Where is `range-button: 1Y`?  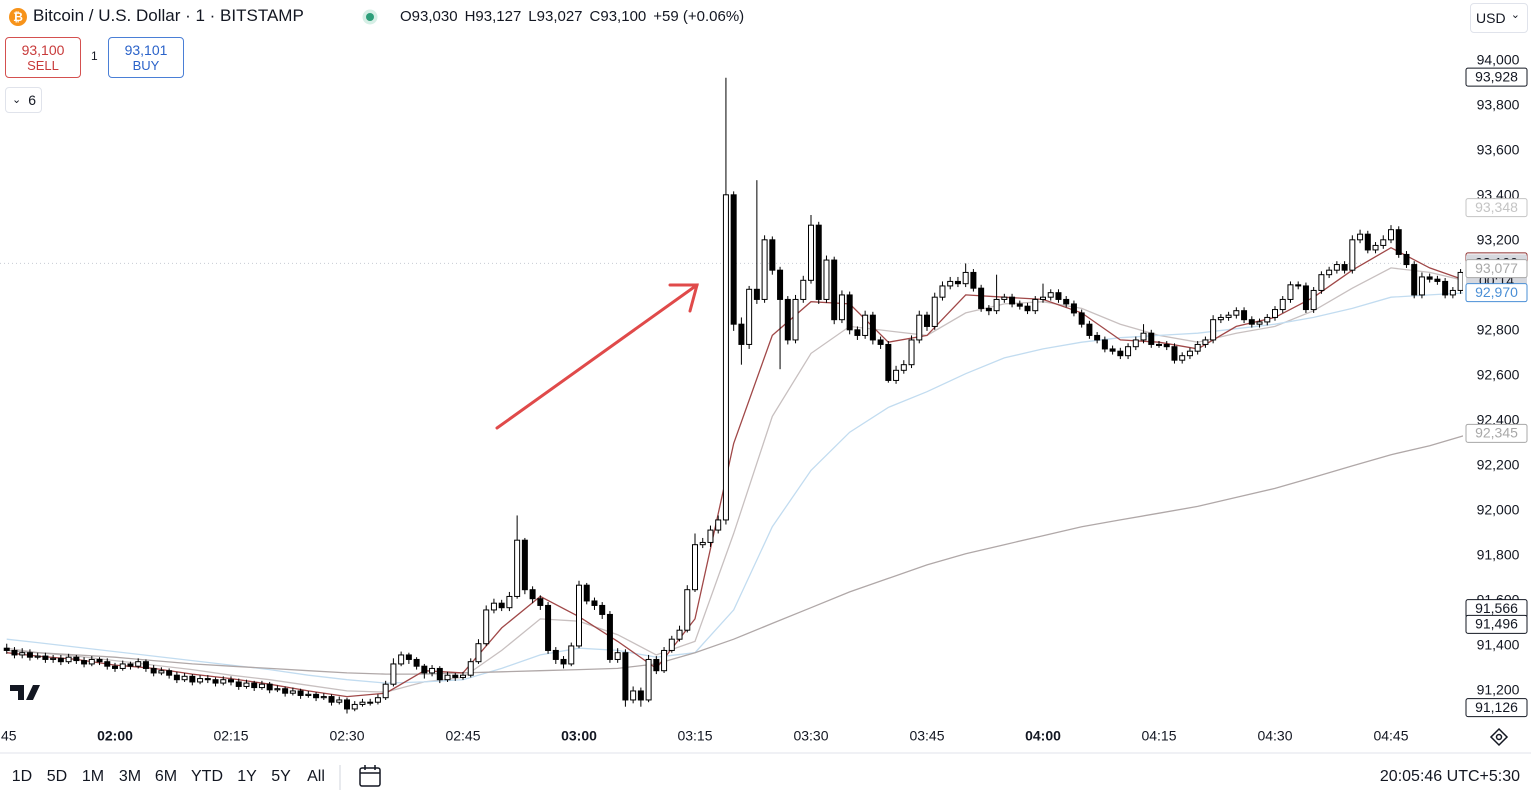
range-button: 1Y is located at coordinates (247, 776).